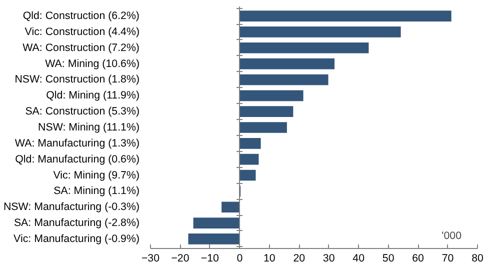 This screenshot has height=264, width=491. What do you see at coordinates (97, 191) in the screenshot?
I see `y-tick-label: SA: Mining (1.1%)` at bounding box center [97, 191].